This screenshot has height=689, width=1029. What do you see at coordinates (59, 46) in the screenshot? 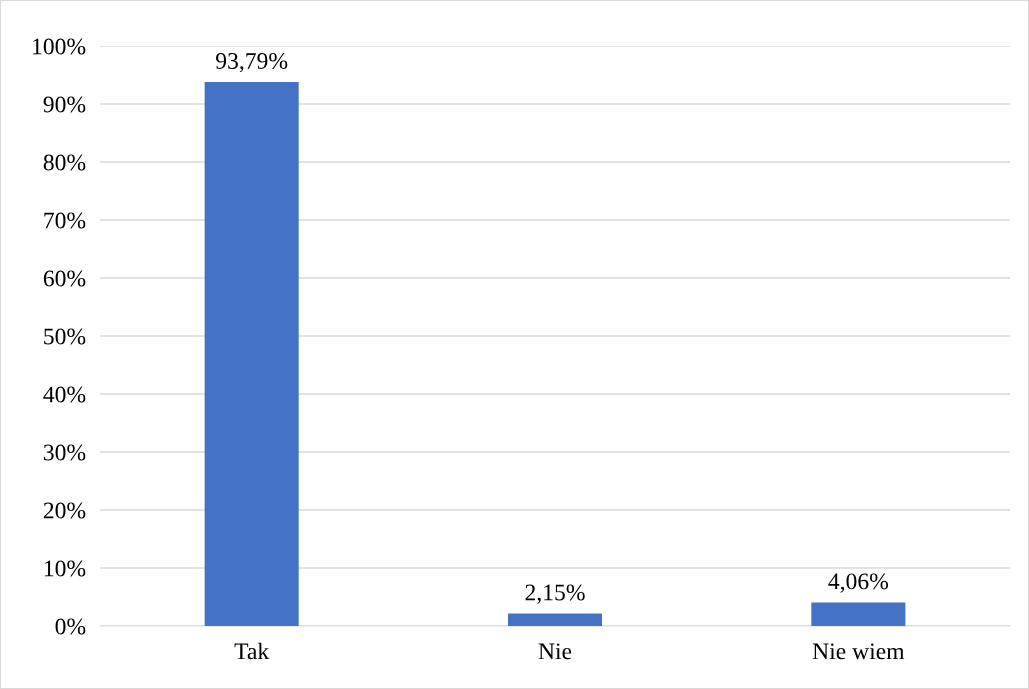
I see `y-tick-label: 100%` at bounding box center [59, 46].